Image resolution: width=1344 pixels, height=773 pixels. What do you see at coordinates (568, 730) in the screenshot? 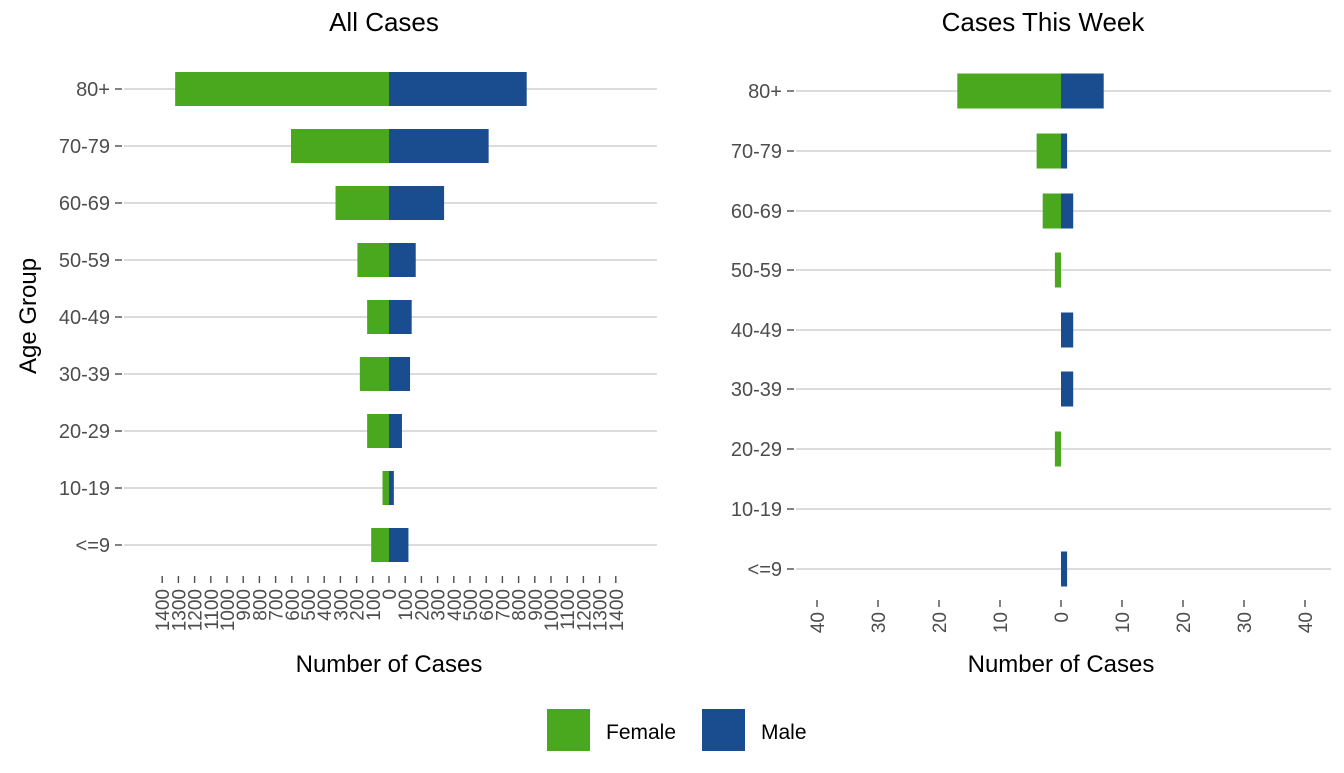
I see `legend-swatch-female` at bounding box center [568, 730].